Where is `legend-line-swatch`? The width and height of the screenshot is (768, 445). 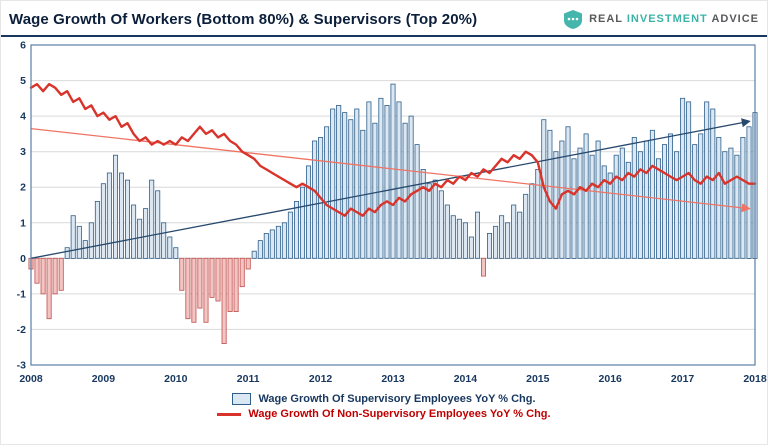
legend-line-swatch is located at coordinates (229, 414).